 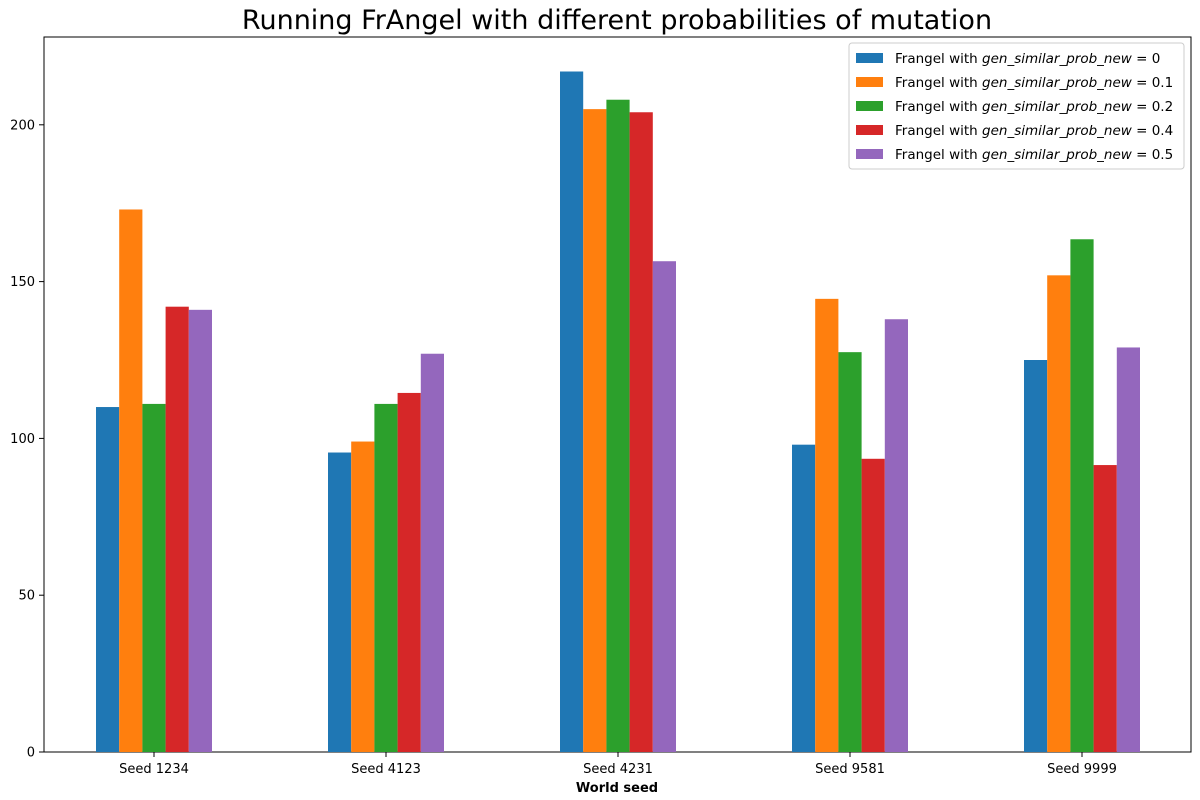 What do you see at coordinates (22, 282) in the screenshot?
I see `y-tick-label: 150` at bounding box center [22, 282].